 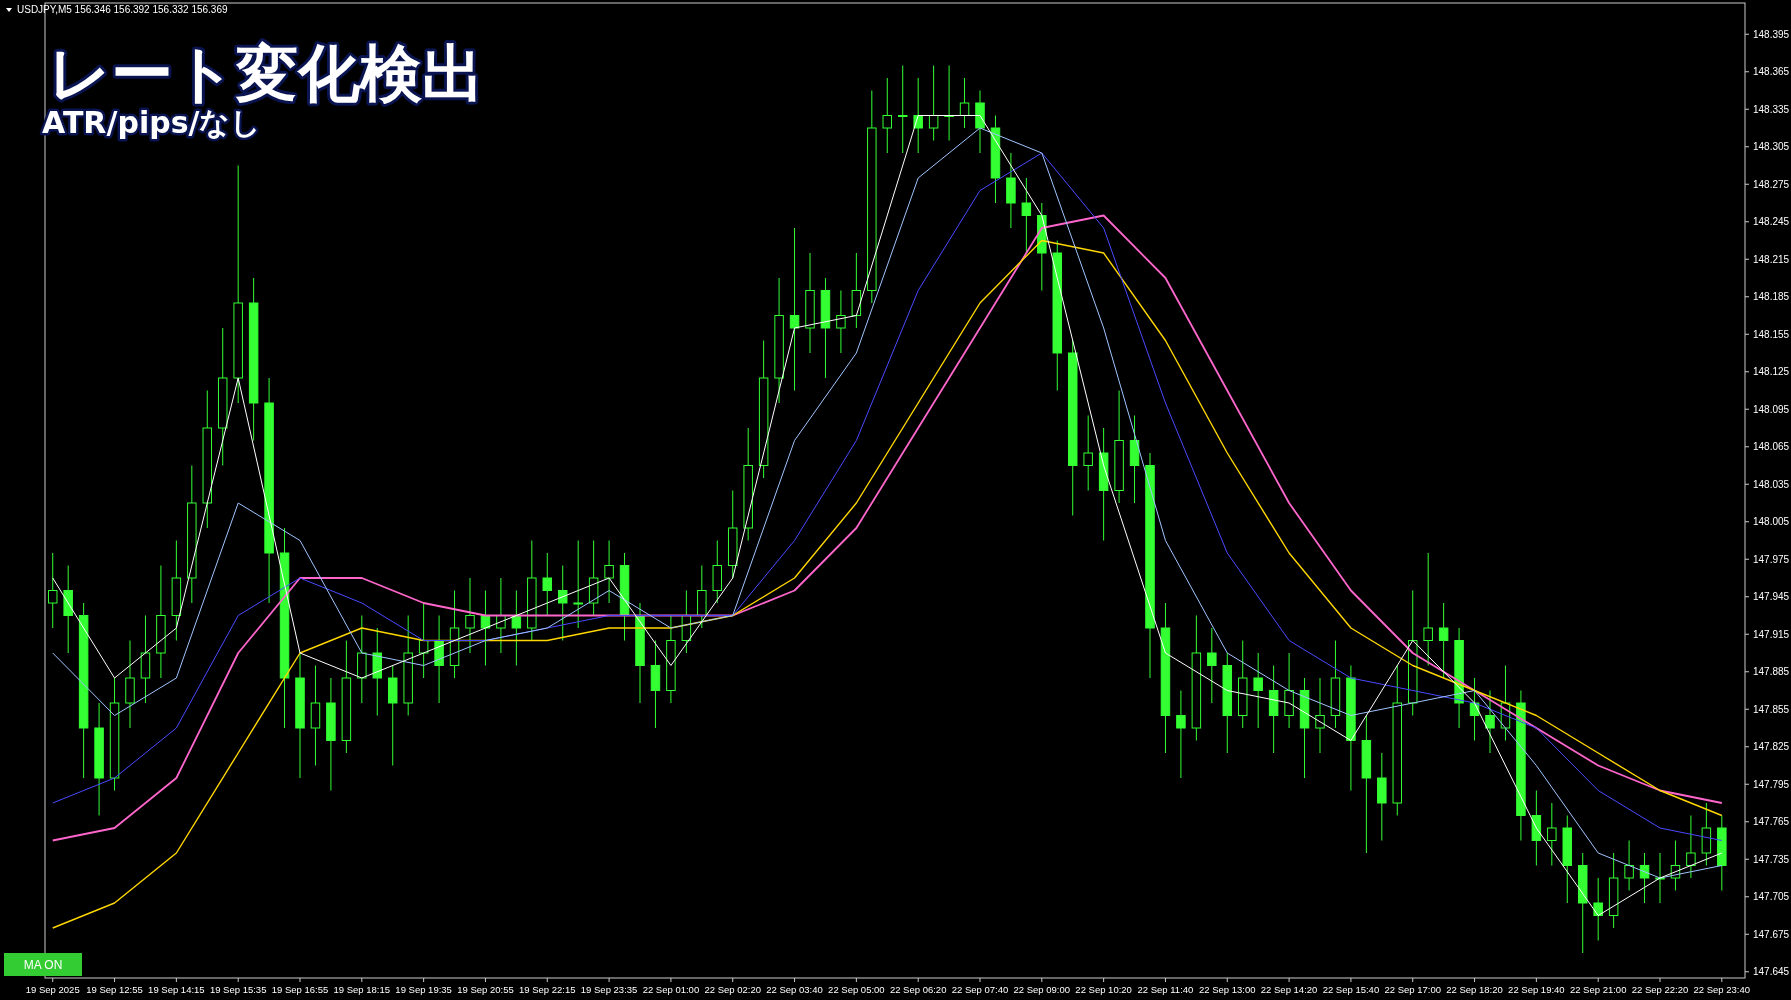 I want to click on x-tick-label: 19 Sep 12:55, so click(x=114, y=989).